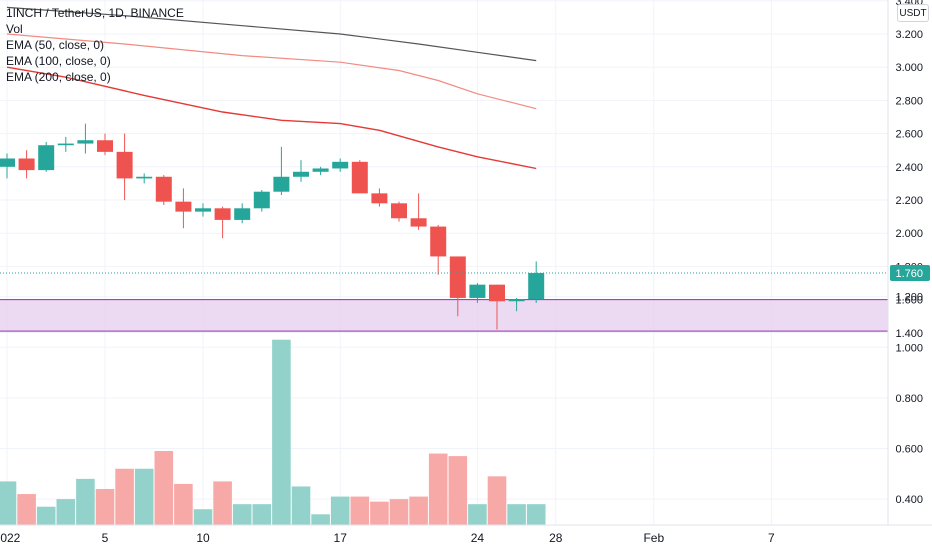 Image resolution: width=932 pixels, height=555 pixels. What do you see at coordinates (909, 234) in the screenshot?
I see `price-tick-label: 2.000` at bounding box center [909, 234].